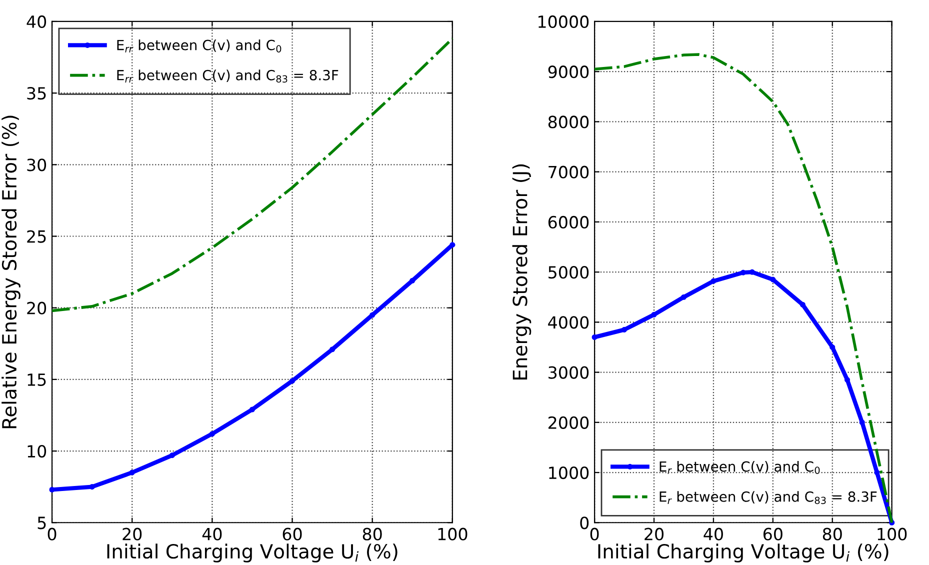  What do you see at coordinates (36, 93) in the screenshot?
I see `y-tick-label: 35` at bounding box center [36, 93].